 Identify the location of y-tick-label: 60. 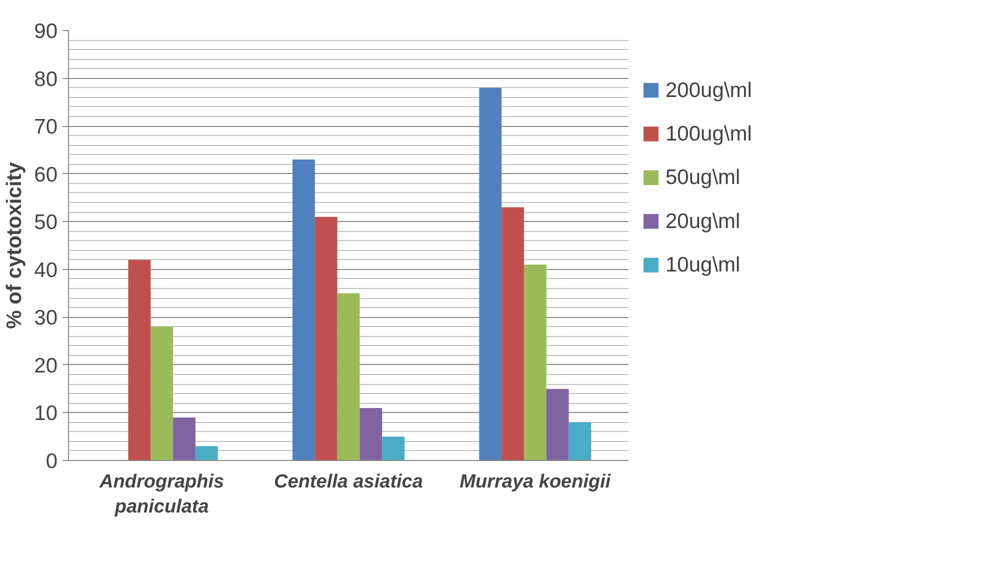
(46, 174).